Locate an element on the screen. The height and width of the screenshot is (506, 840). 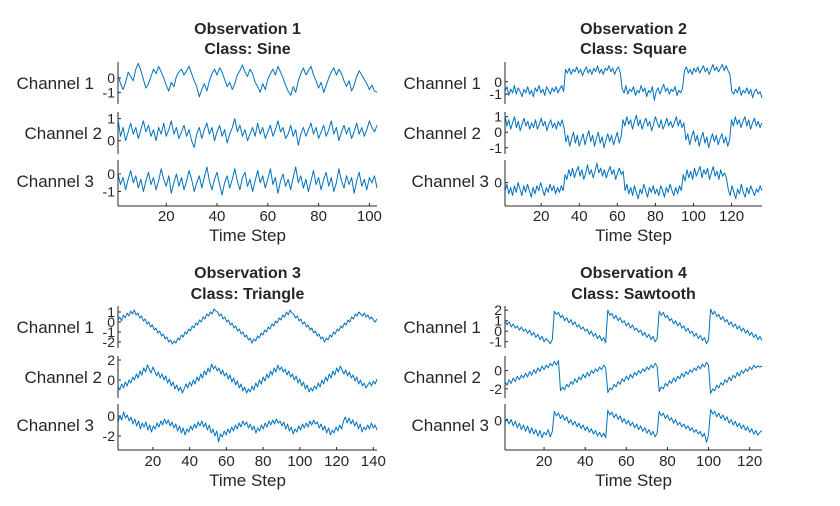
panel-4-channel-1-y-tick-label: -1 is located at coordinates (496, 342).